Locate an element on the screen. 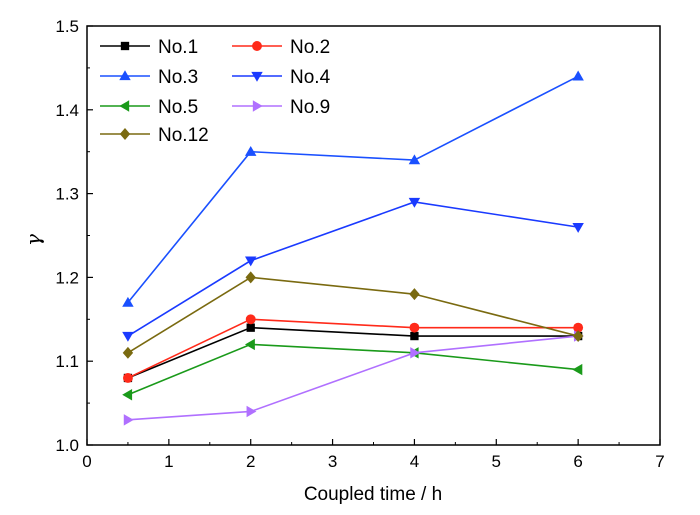 Image resolution: width=700 pixels, height=515 pixels. y-tick-label: 1.4 is located at coordinates (67, 110).